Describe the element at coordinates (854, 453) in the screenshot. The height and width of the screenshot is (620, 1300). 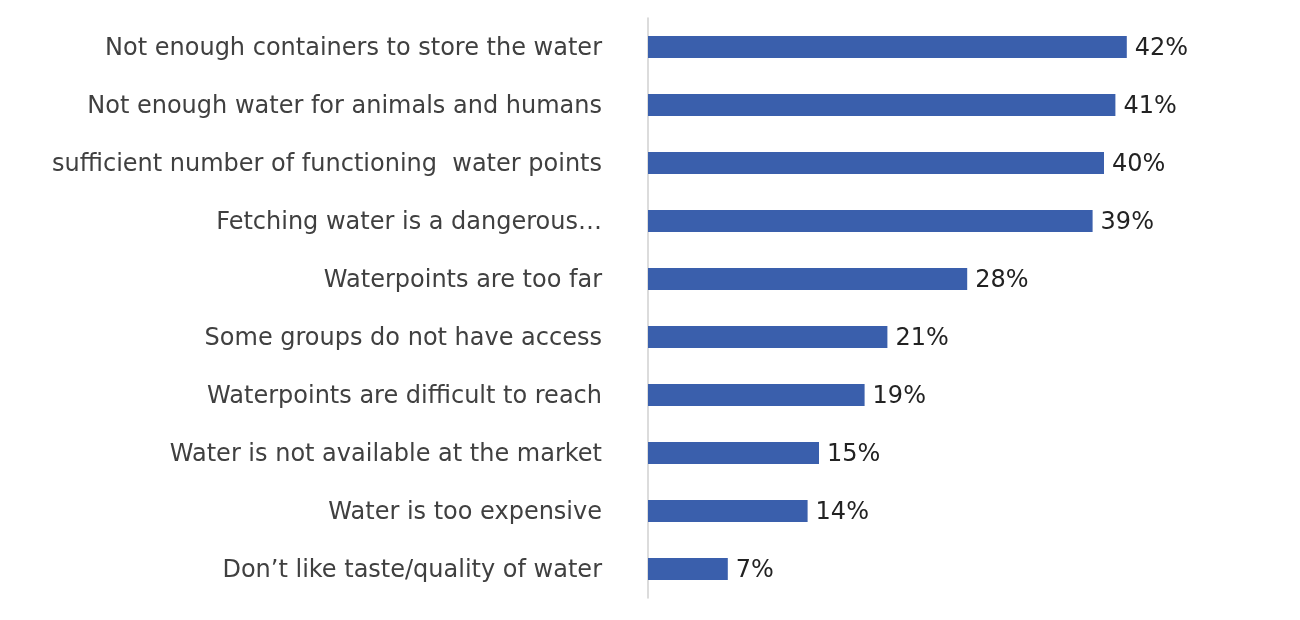
I see `data-label: 15%` at that location.